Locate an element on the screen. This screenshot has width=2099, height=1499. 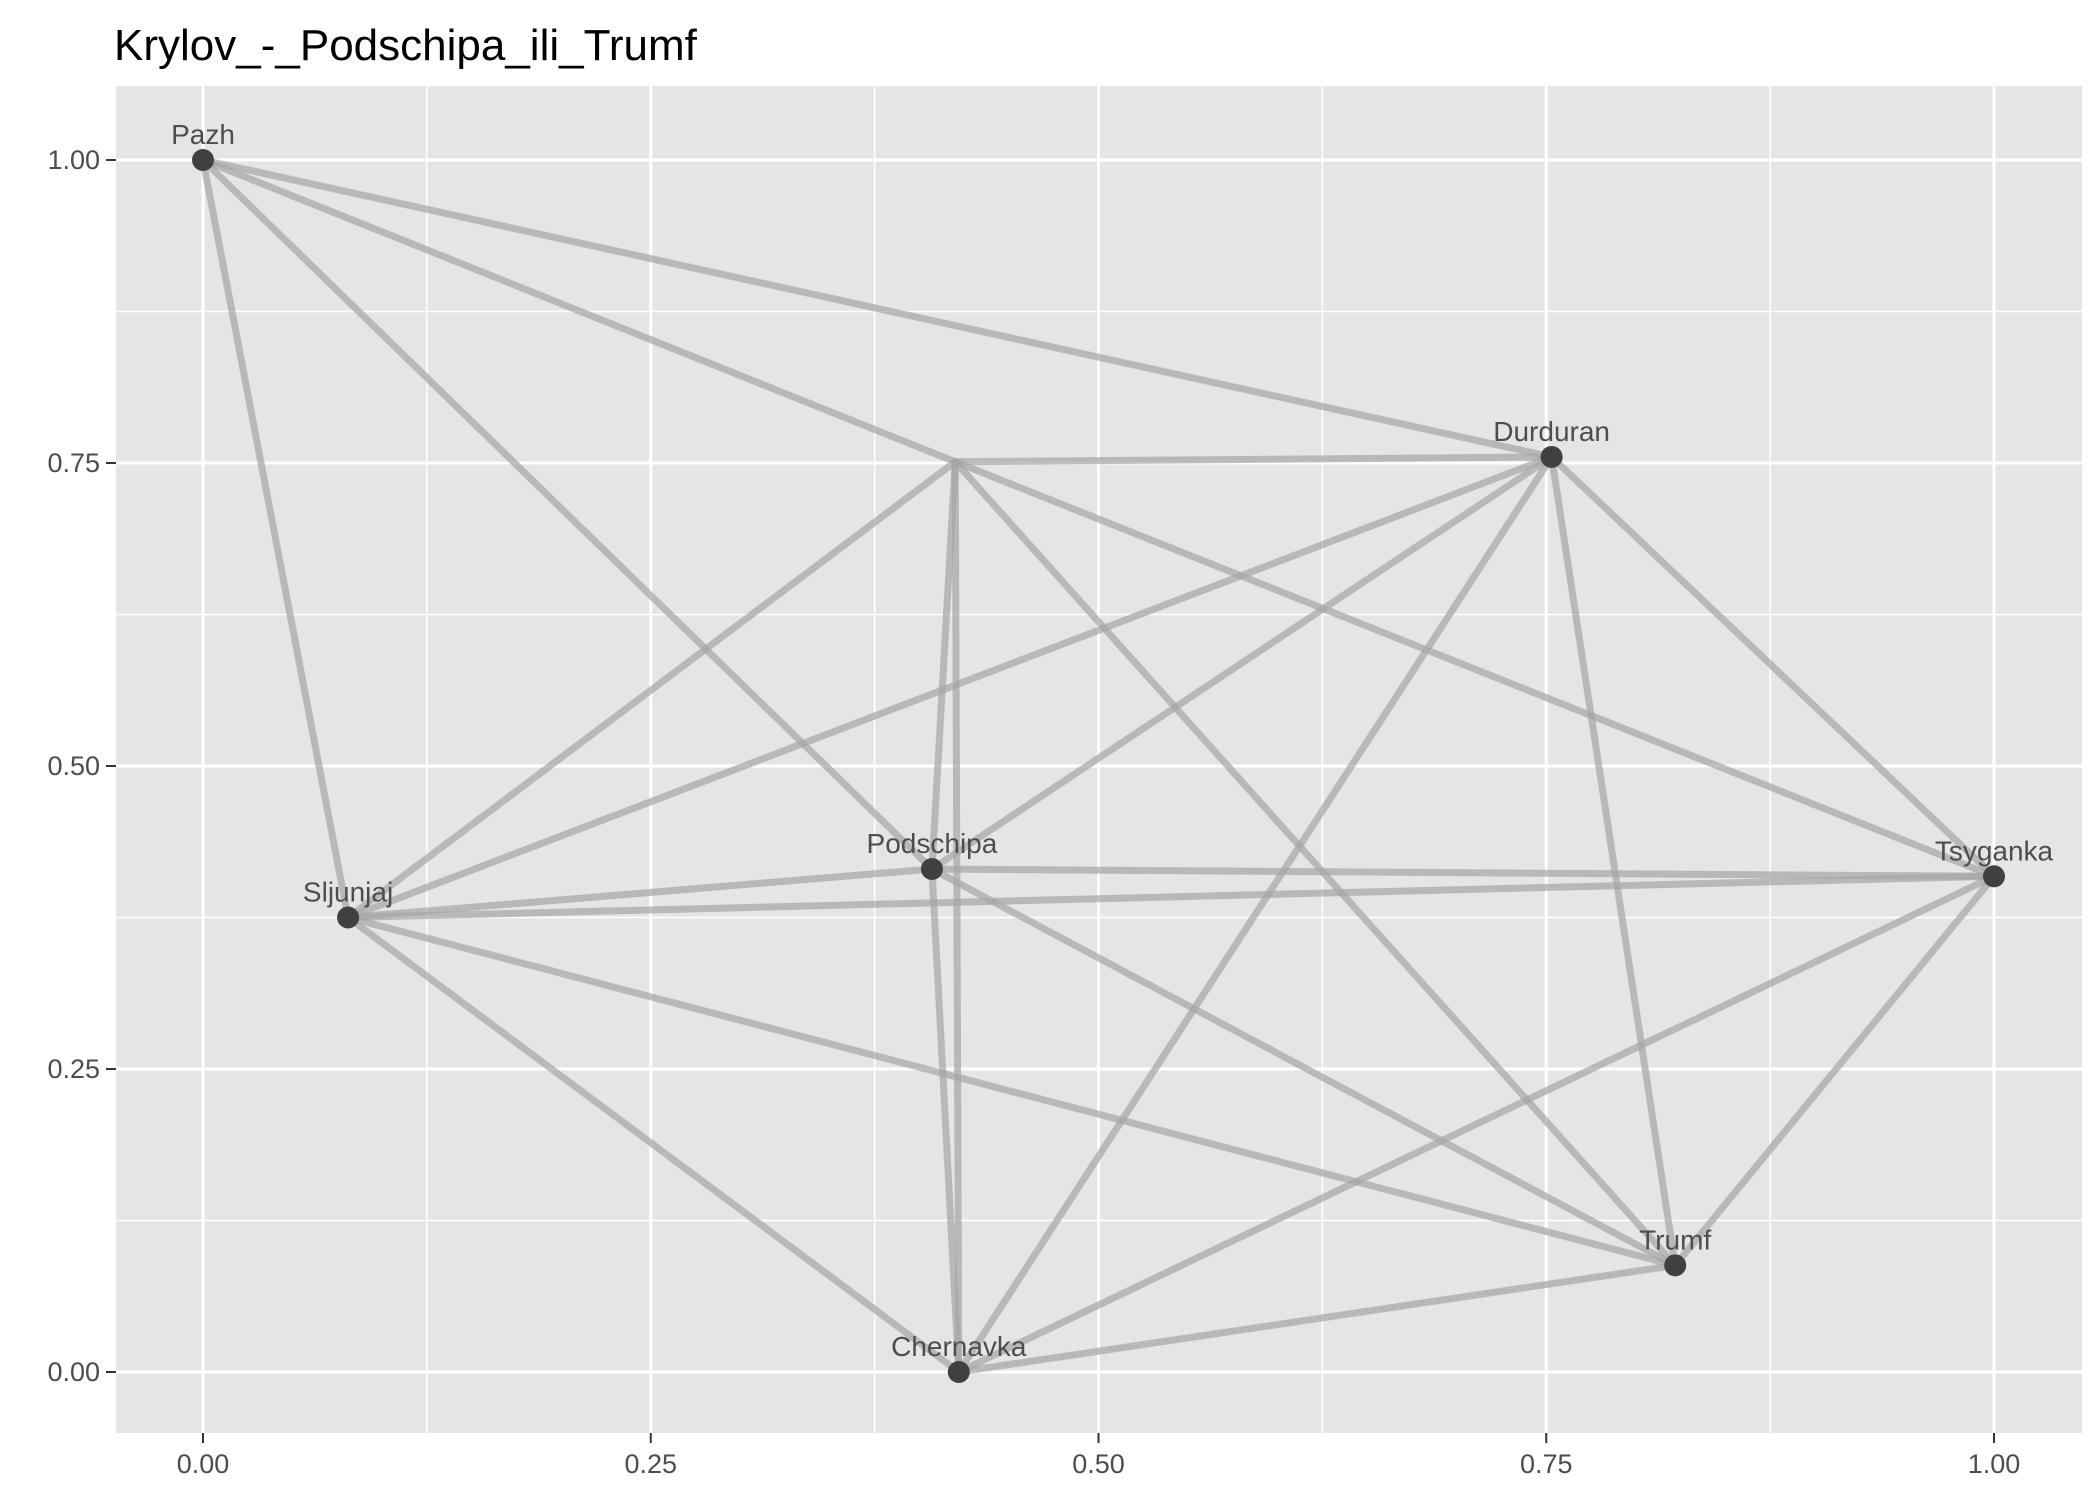
node-label-podschipa: Podschipa is located at coordinates (932, 843).